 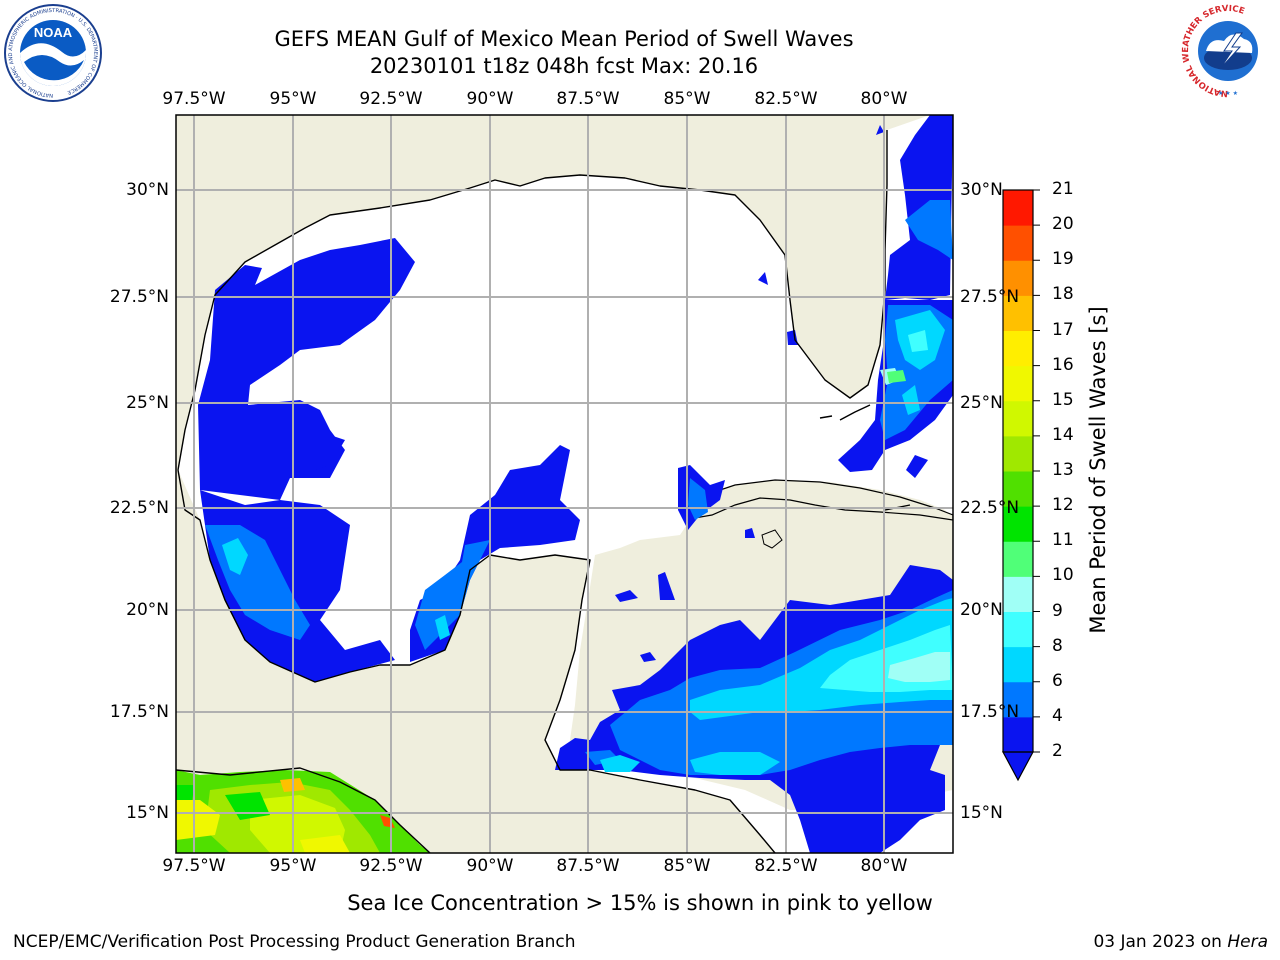 I want to click on credit-date-text: 03 Jan 2023 on, so click(x=1160, y=942).